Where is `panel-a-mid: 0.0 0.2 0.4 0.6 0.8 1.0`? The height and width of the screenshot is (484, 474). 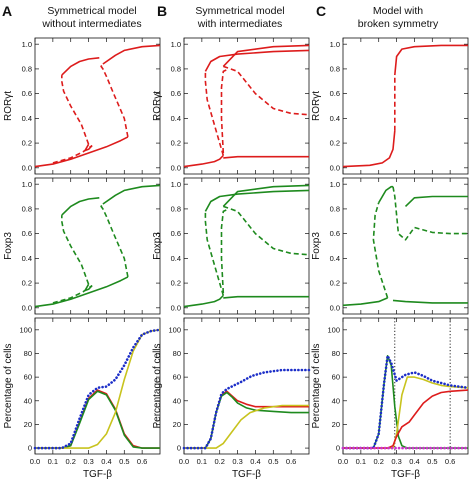
panel-a-mid: 0.0 0.2 0.4 0.6 0.8 1.0 is located at coordinates (91, 246).